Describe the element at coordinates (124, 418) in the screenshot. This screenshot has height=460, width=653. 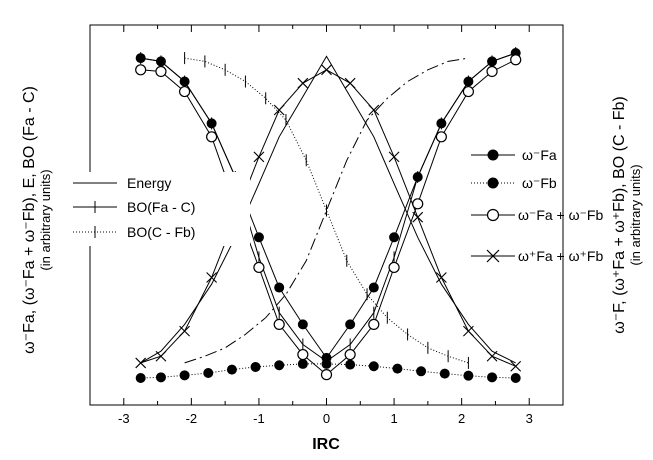
I see `x-tick-label: -3` at that location.